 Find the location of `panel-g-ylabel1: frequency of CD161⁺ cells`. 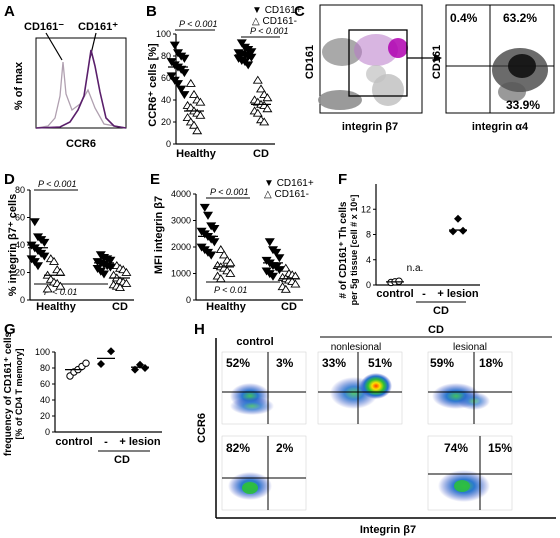

panel-g-ylabel1: frequency of CD161⁺ cells is located at coordinates (8, 393).